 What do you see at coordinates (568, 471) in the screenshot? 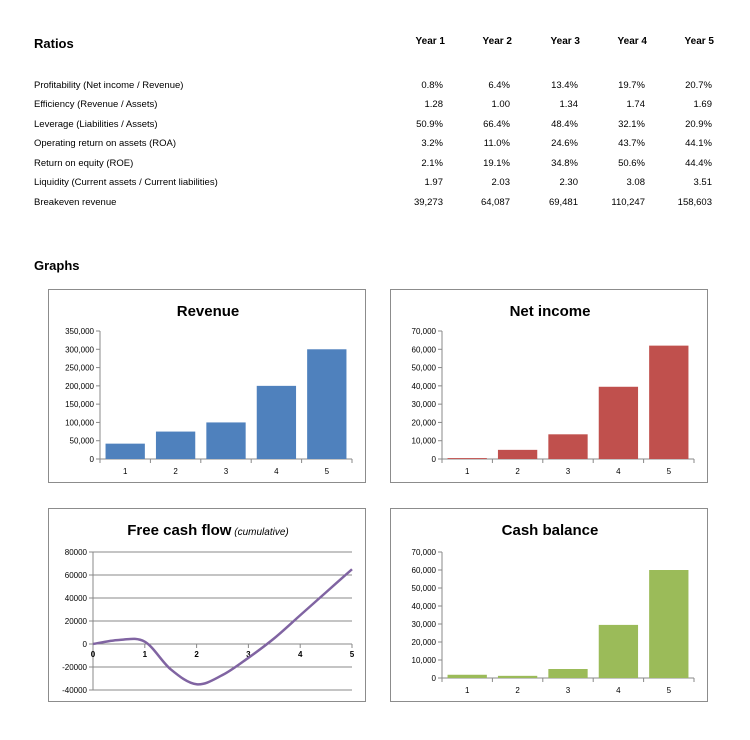
I see `net-income-xtick-label: 3` at bounding box center [568, 471].